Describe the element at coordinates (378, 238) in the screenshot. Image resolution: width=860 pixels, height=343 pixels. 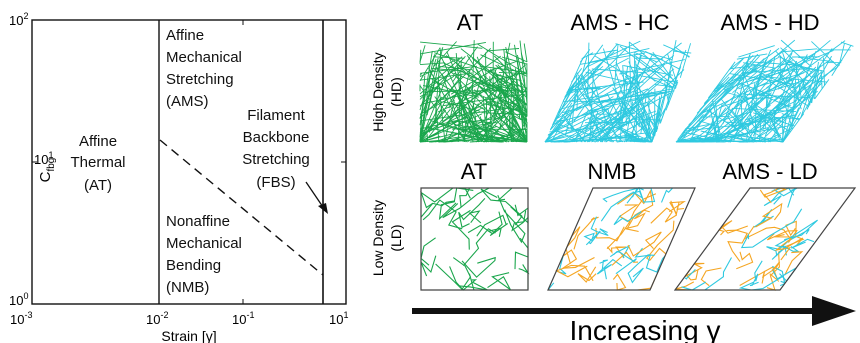
I see `row-label-low-density: Low Density` at that location.